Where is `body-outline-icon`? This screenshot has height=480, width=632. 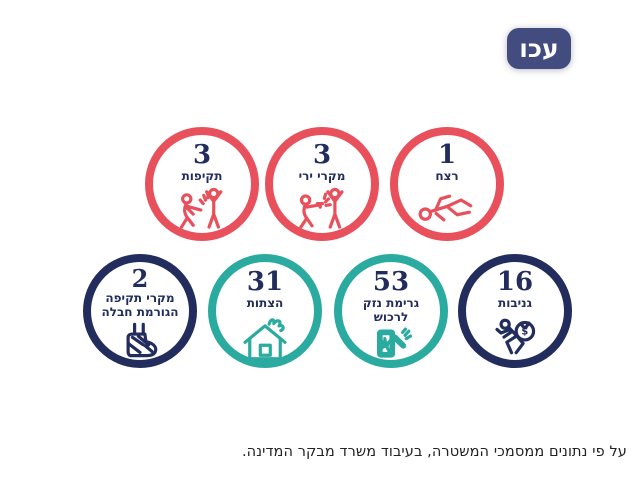 body-outline-icon is located at coordinates (447, 209).